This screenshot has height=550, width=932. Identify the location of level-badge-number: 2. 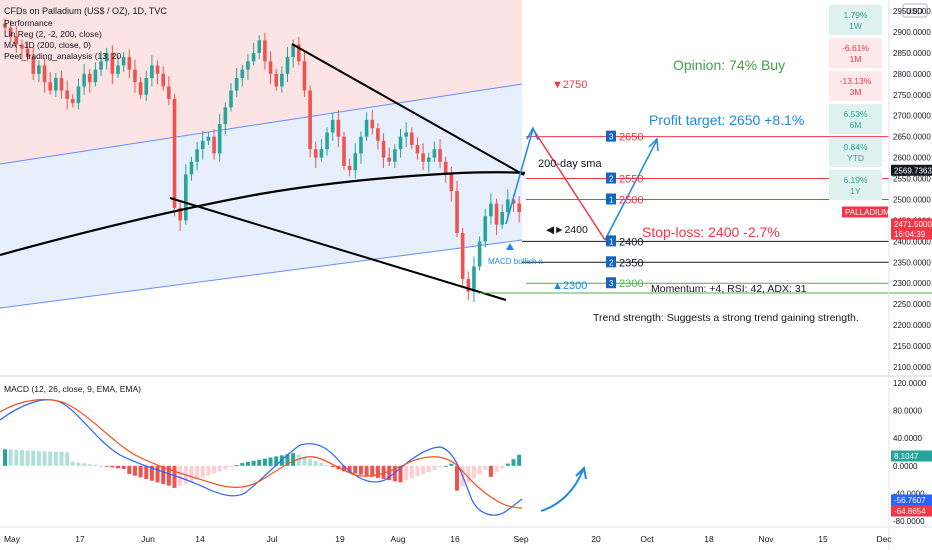
(611, 179).